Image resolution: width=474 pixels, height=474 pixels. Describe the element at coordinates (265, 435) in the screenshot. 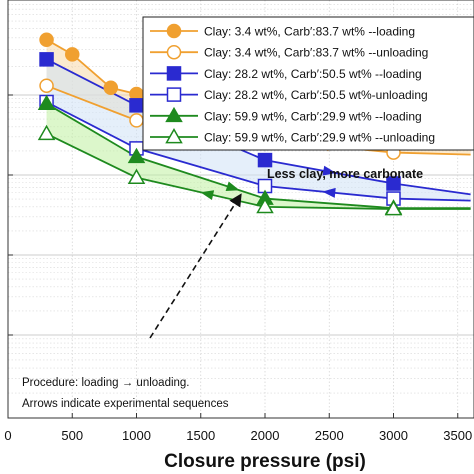

I see `x-tick-label: 2000` at that location.